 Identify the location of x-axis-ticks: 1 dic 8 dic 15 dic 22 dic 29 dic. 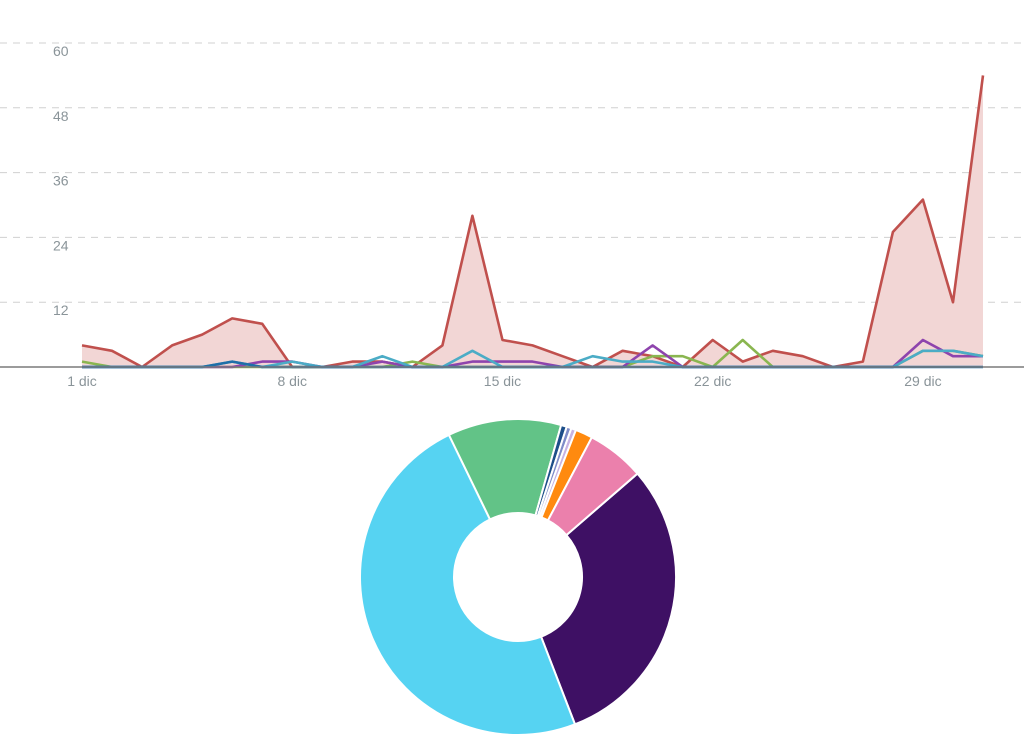
(504, 381).